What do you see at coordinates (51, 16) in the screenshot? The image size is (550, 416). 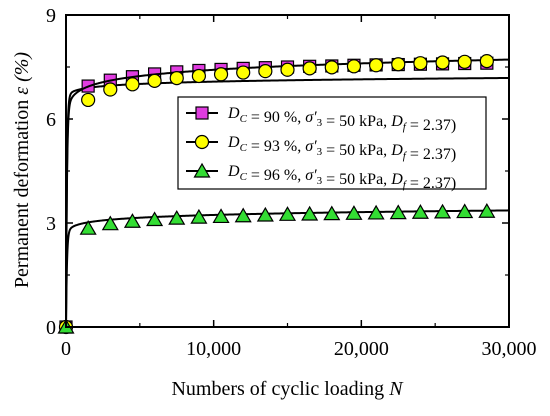 I see `y-tick-label: 9` at bounding box center [51, 16].